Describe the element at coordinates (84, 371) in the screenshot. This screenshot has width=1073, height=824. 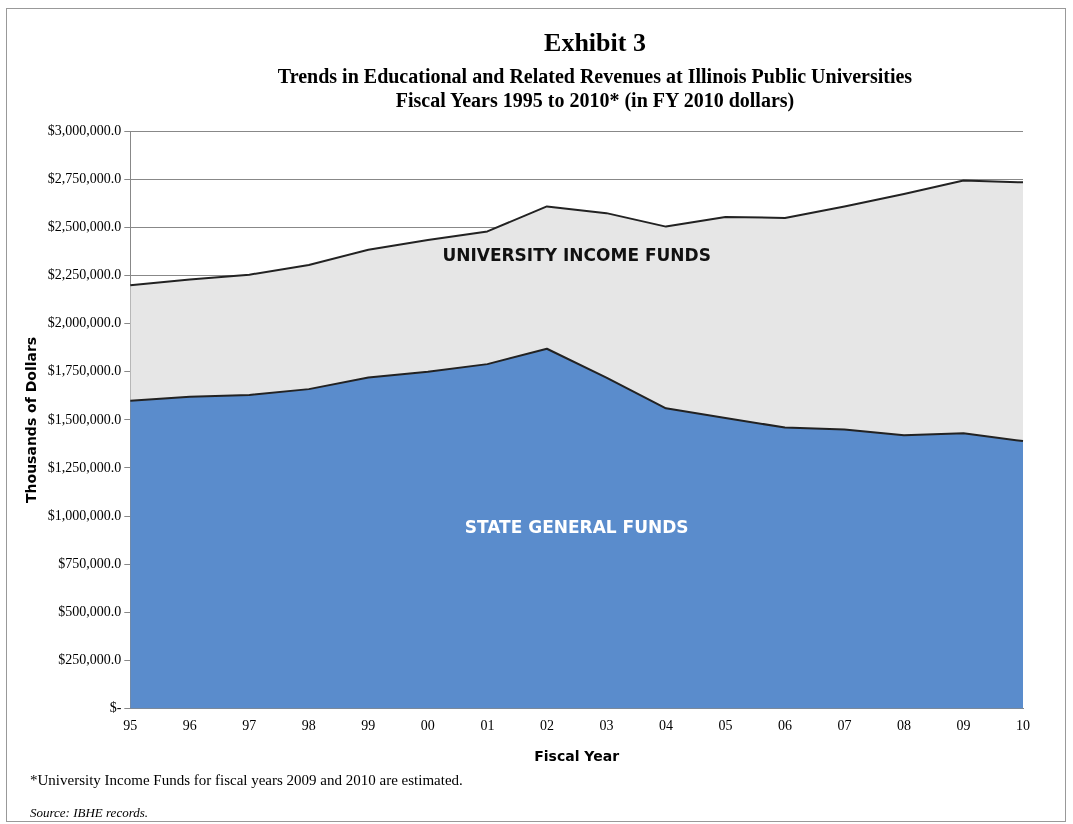
I see `y-tick-label: $1,750,000.0` at that location.